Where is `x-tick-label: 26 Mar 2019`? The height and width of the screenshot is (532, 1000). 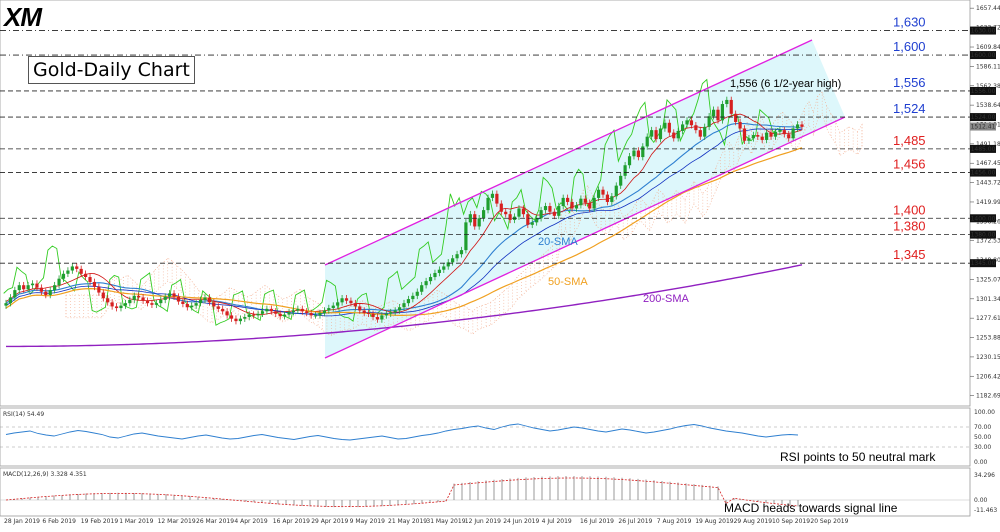 x-tick-label: 26 Mar 2019 is located at coordinates (215, 521).